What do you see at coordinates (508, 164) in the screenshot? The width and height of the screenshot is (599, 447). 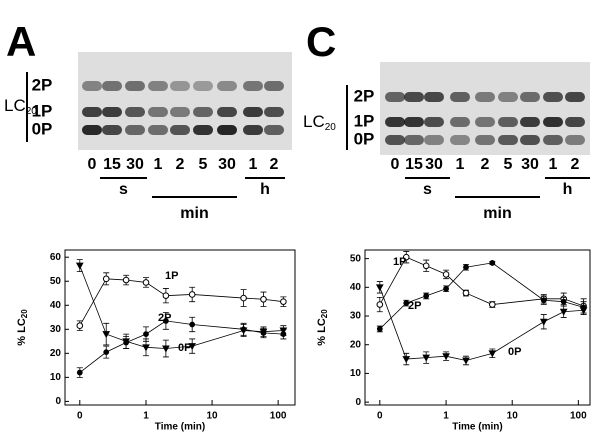 I see `lane-label: 5` at bounding box center [508, 164].